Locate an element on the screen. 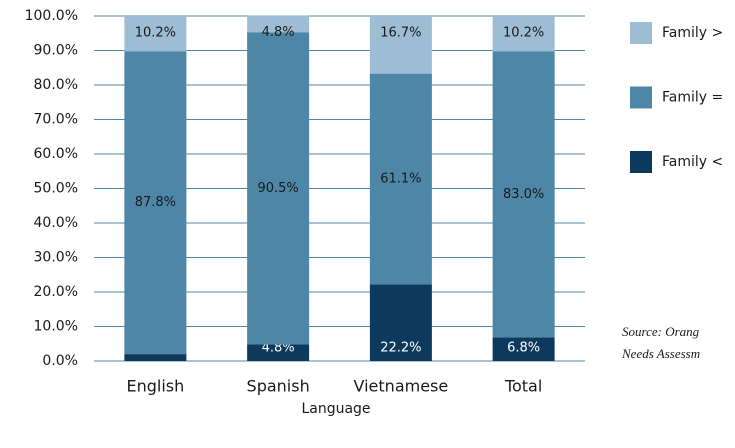 The height and width of the screenshot is (448, 735). data-label: 4.8% is located at coordinates (278, 32).